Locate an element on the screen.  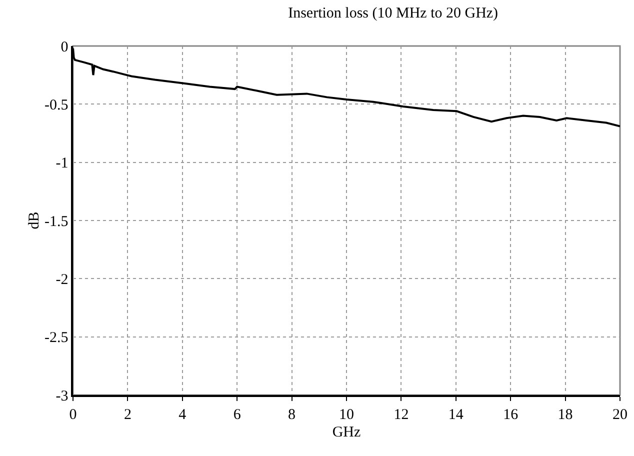
y-tick-label: -2.5 is located at coordinates (56, 338).